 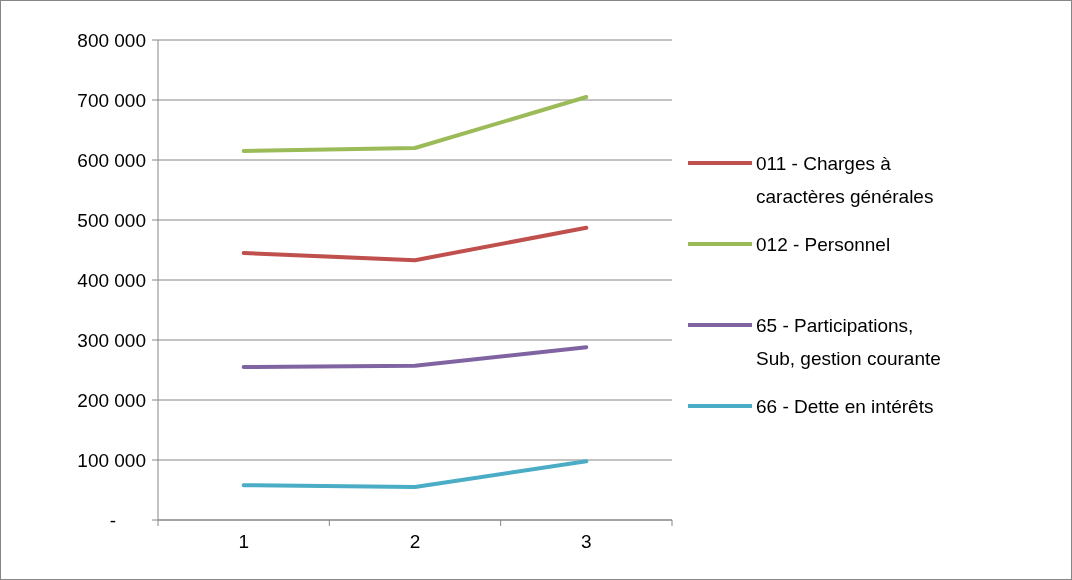 What do you see at coordinates (111, 160) in the screenshot?
I see `y-tick-label: 600 000` at bounding box center [111, 160].